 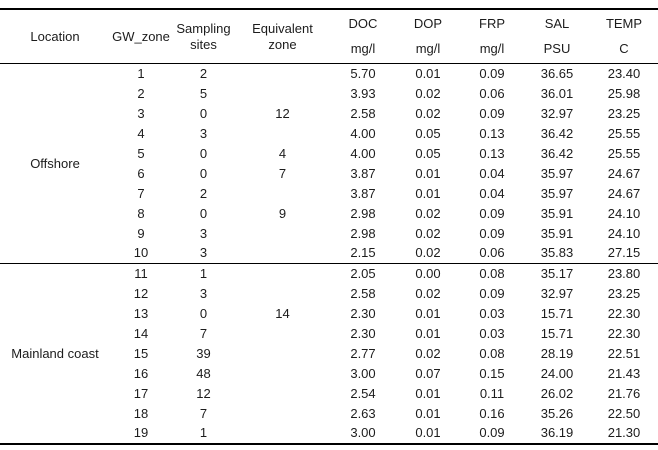 What do you see at coordinates (624, 114) in the screenshot?
I see `cell-temp: 23.25` at bounding box center [624, 114].